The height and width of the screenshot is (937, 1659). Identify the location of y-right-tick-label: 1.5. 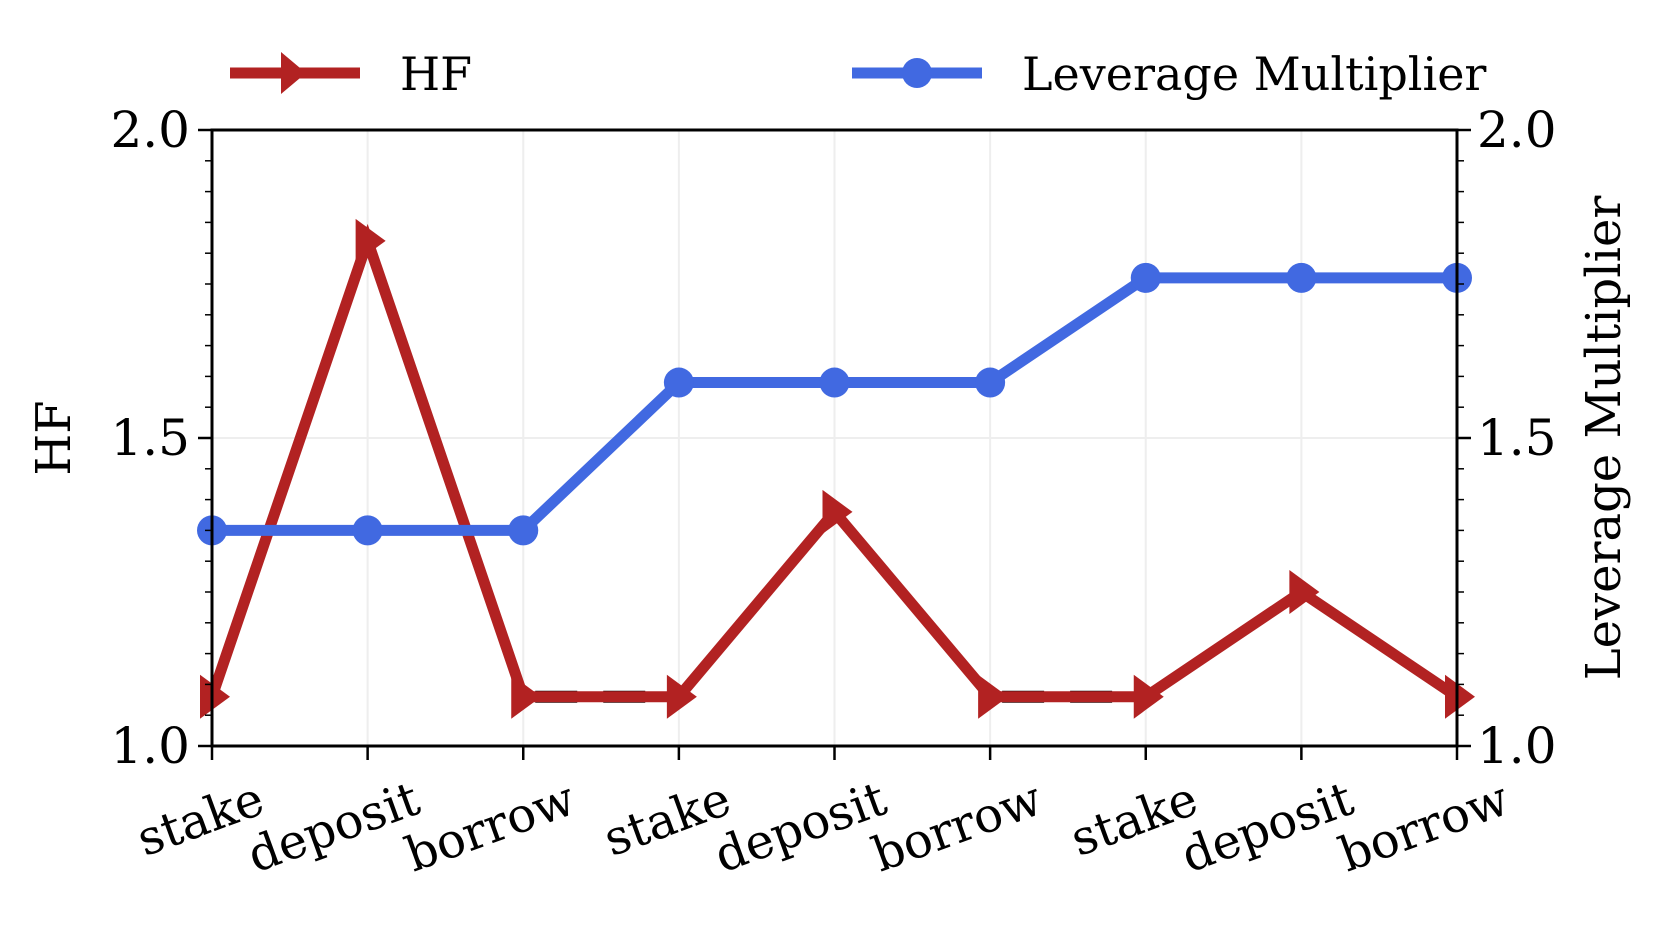
(1517, 438).